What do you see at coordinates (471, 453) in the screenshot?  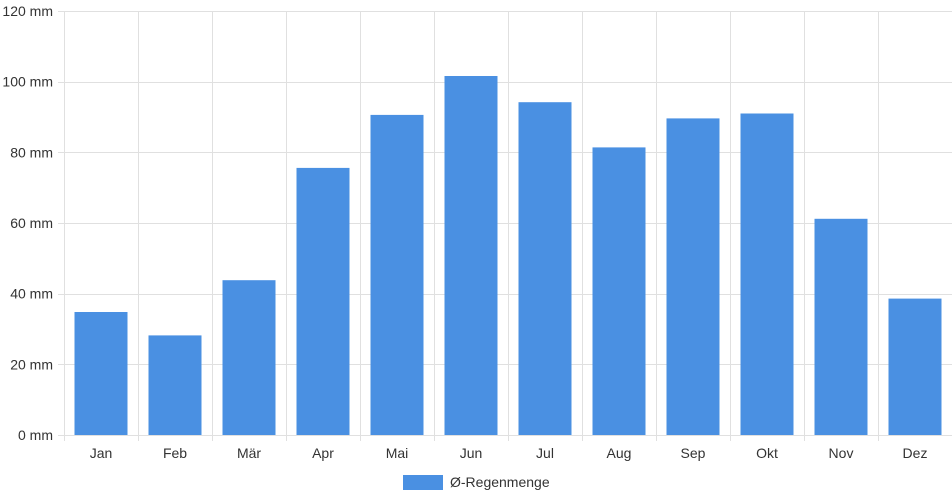 I see `x-tick-label: Jun` at bounding box center [471, 453].